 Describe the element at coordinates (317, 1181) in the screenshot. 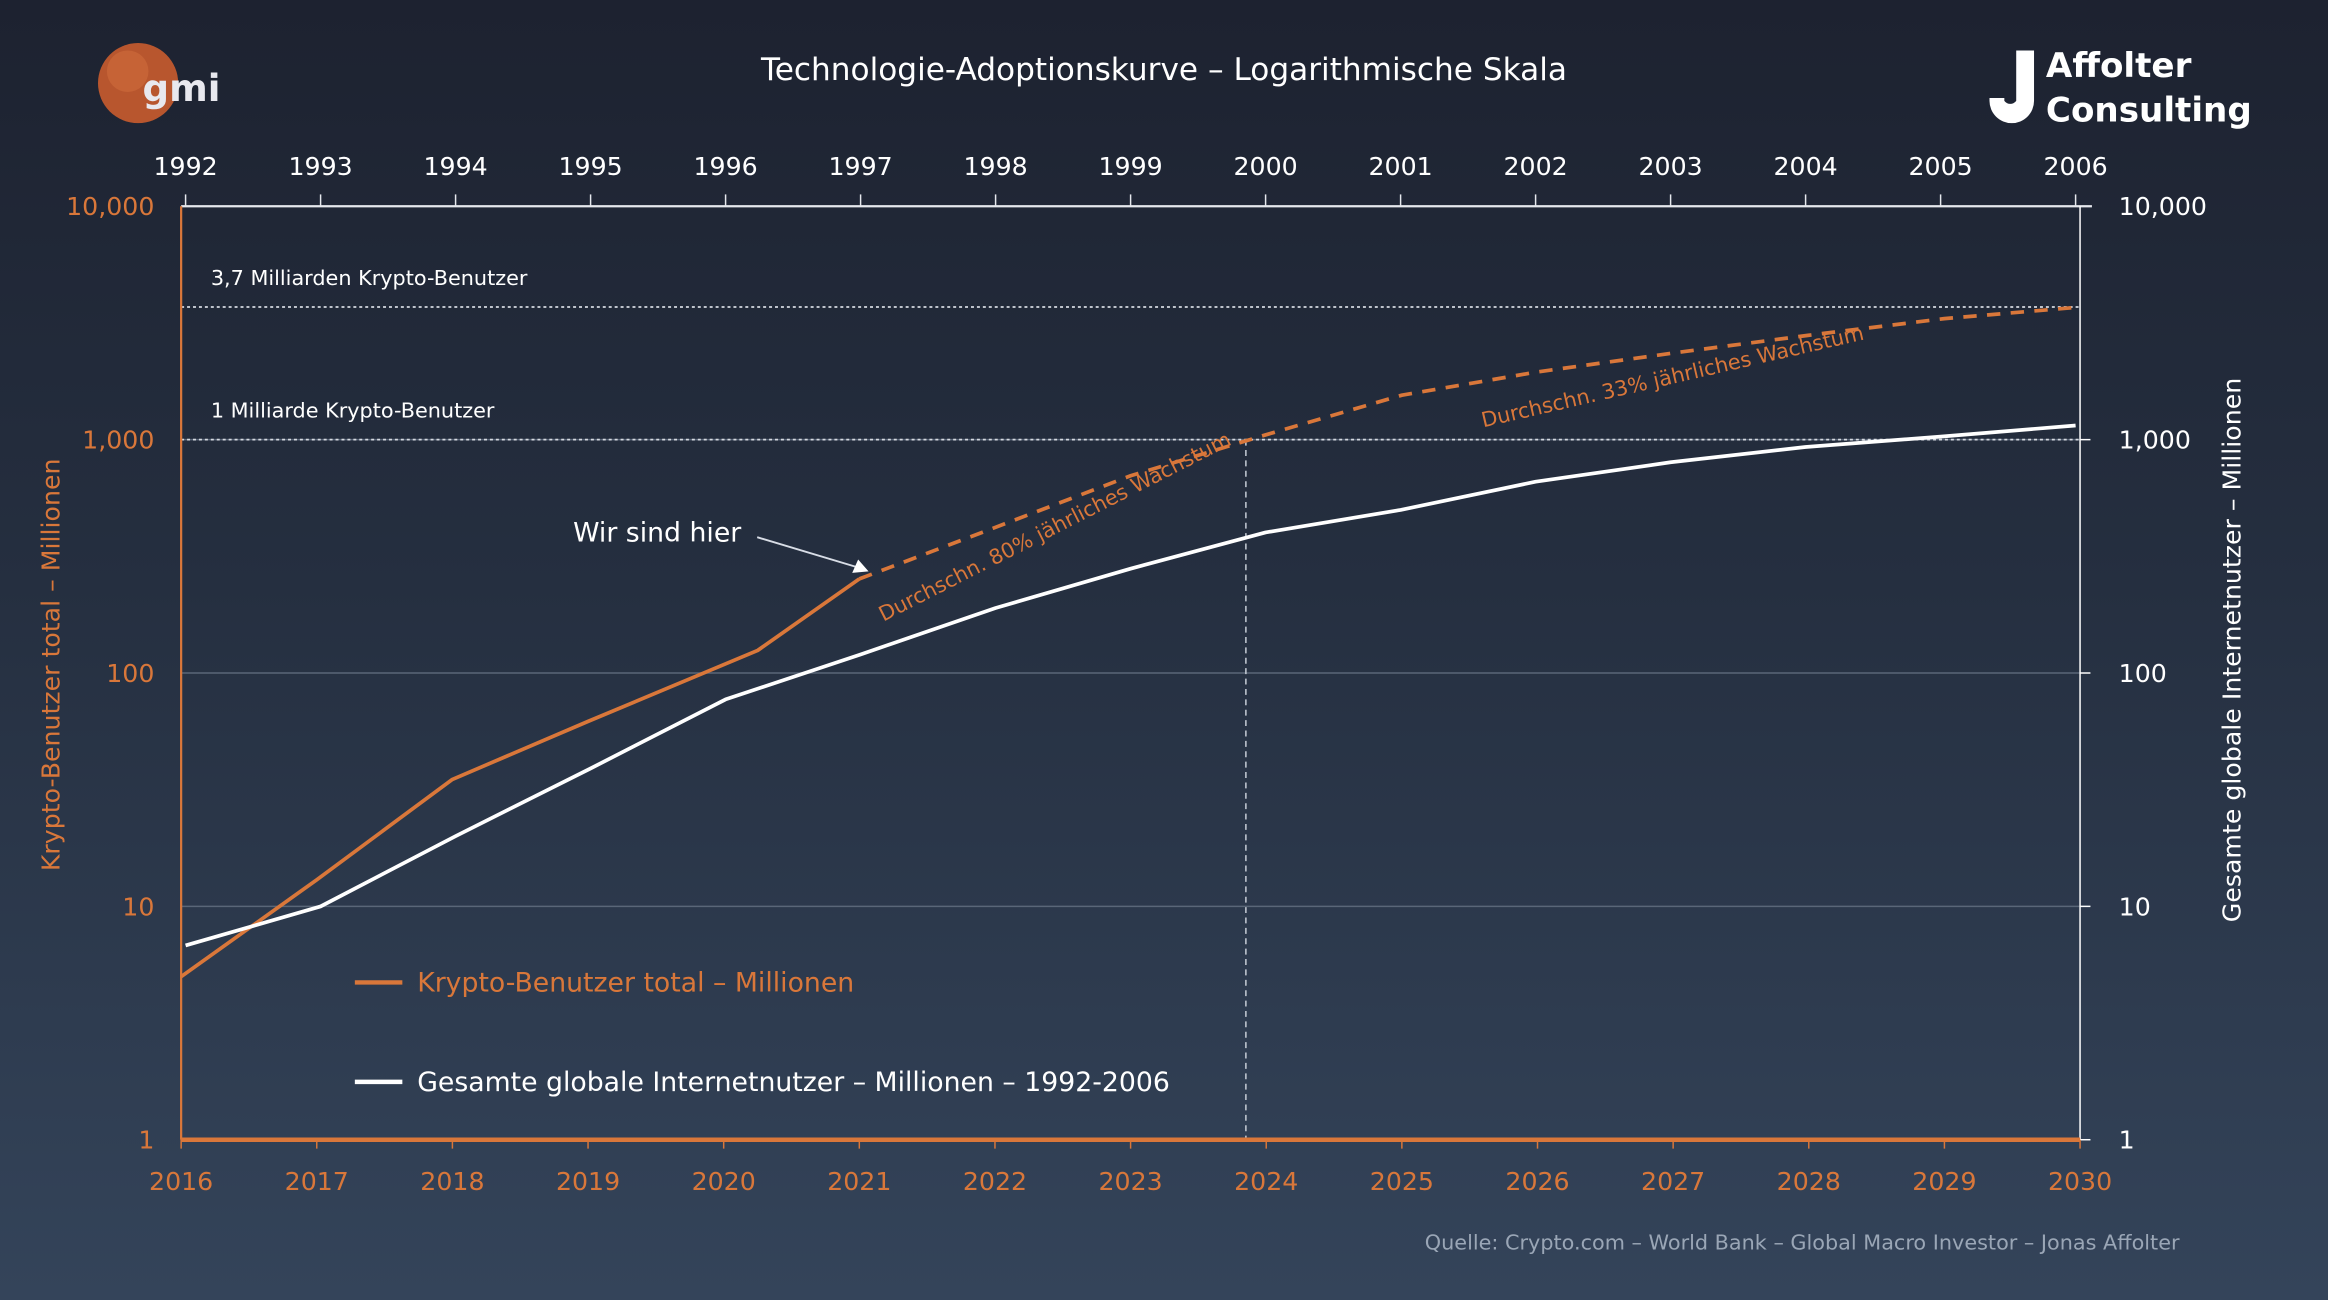

I see `x-tick-label-bottom: 2017` at that location.